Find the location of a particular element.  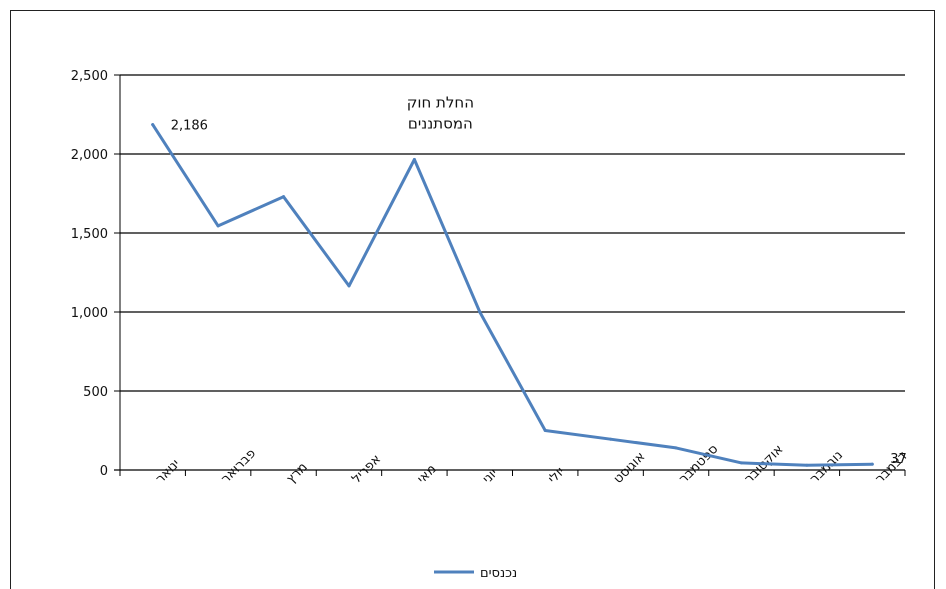

y-tick-label: 2,500 is located at coordinates (89, 76).